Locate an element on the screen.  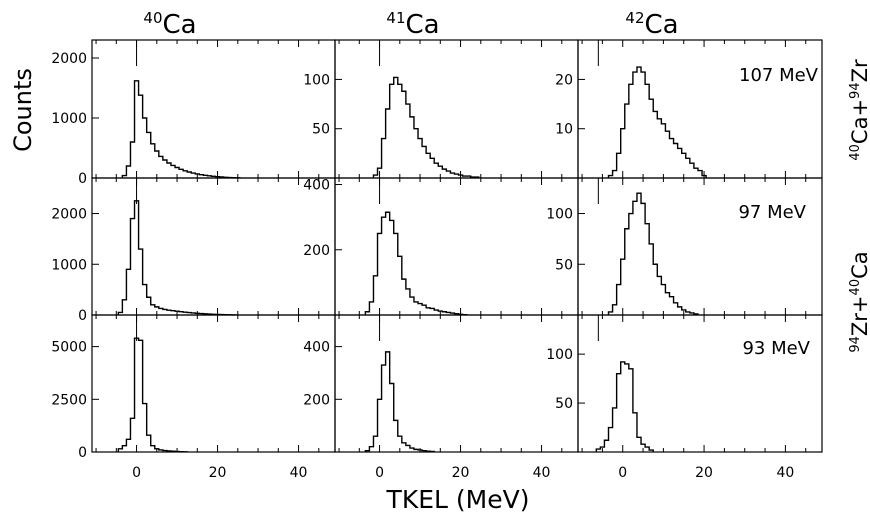
column-title-42ca: 42Ca is located at coordinates (651, 24).